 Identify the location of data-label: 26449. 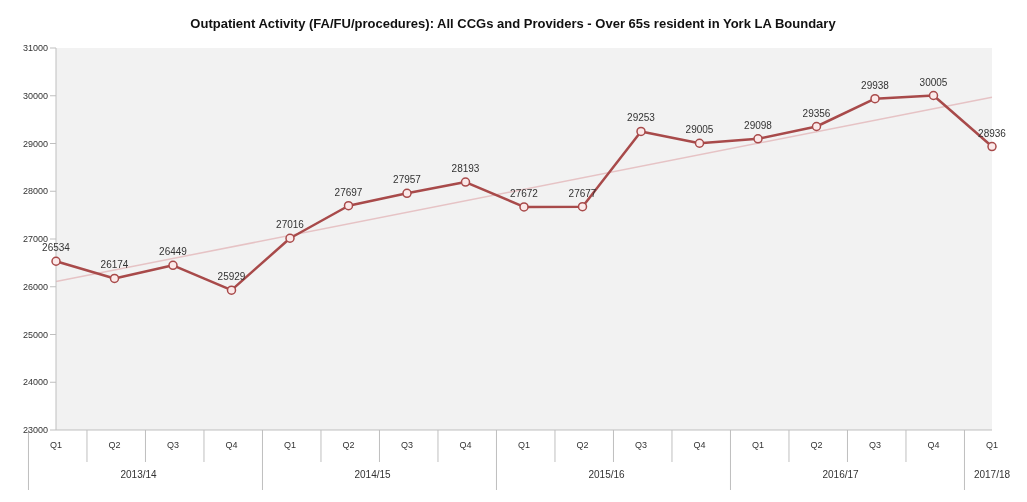
(173, 252).